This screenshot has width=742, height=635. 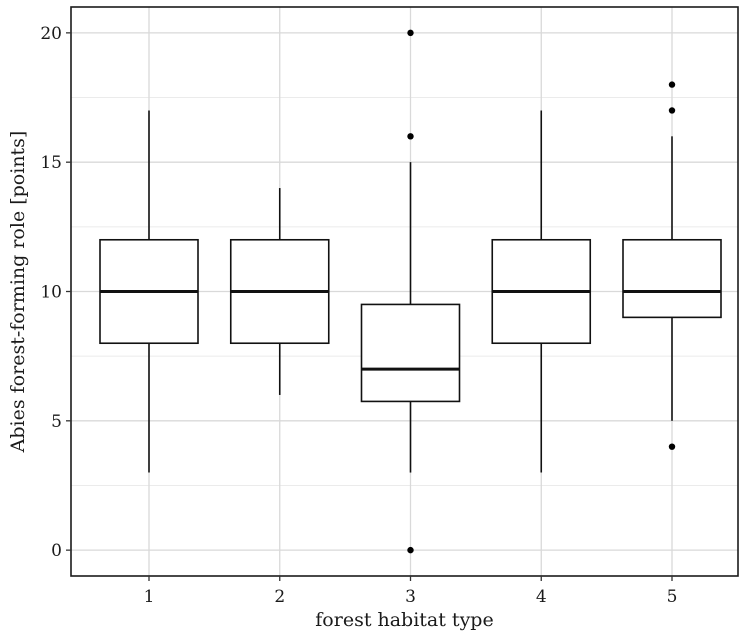 I want to click on x-tick-label: 3, so click(x=410, y=597).